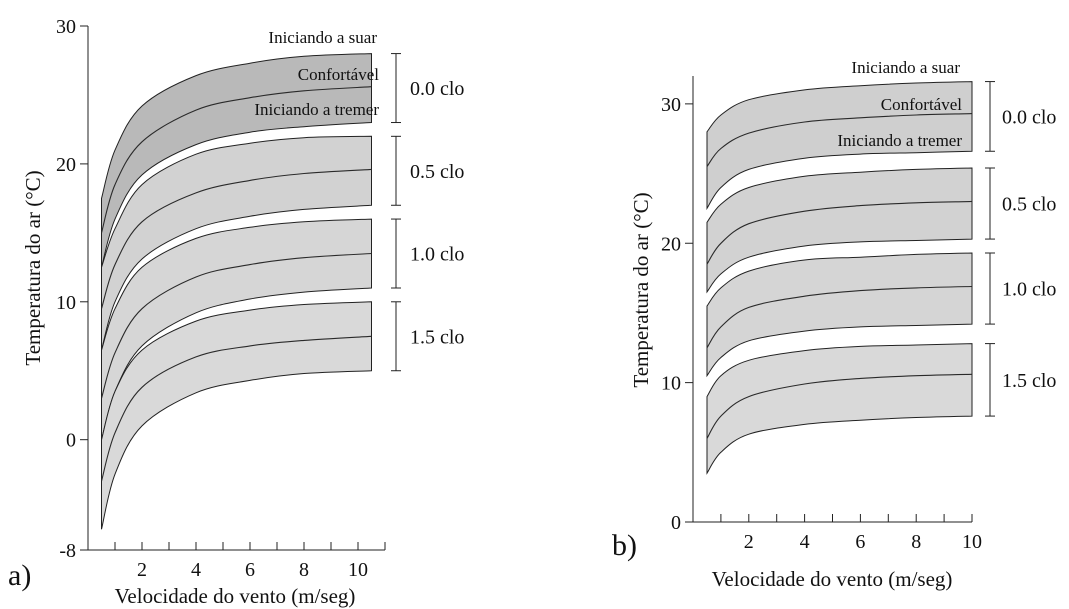 The image size is (1069, 609). Describe the element at coordinates (624, 545) in the screenshot. I see `panel-label: b)` at that location.